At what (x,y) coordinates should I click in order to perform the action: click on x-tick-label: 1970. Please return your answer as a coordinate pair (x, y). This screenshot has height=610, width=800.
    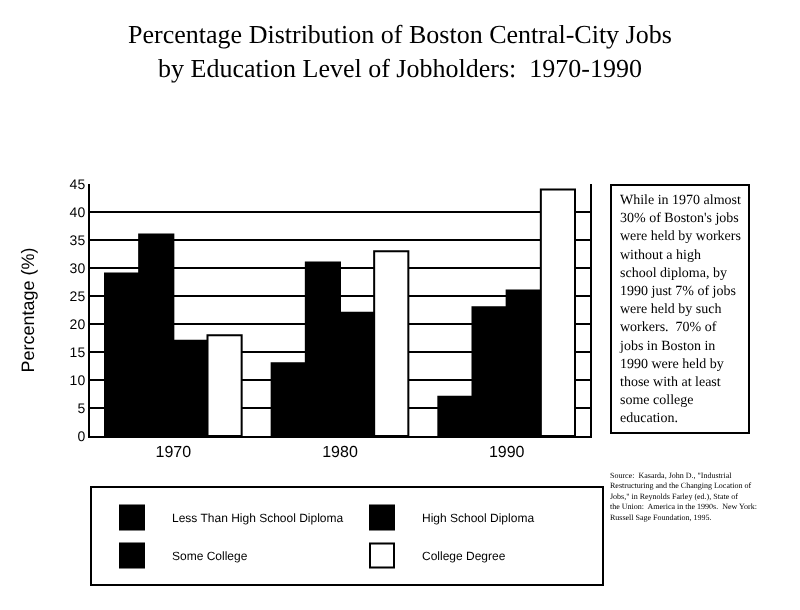
    Looking at the image, I should click on (174, 452).